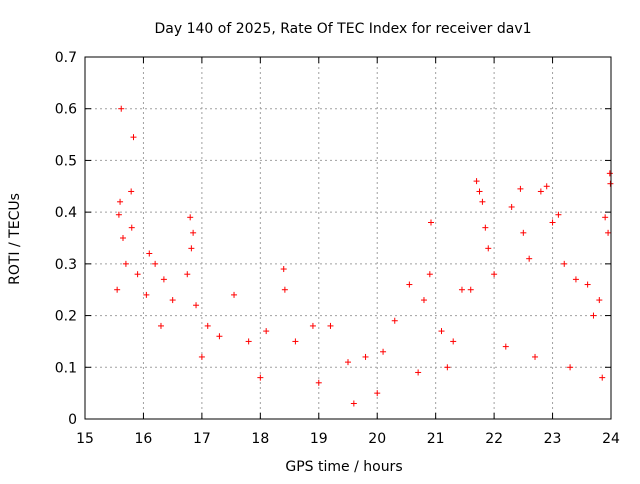 This screenshot has height=484, width=640. Describe the element at coordinates (260, 439) in the screenshot. I see `x-tick-label: 18` at that location.